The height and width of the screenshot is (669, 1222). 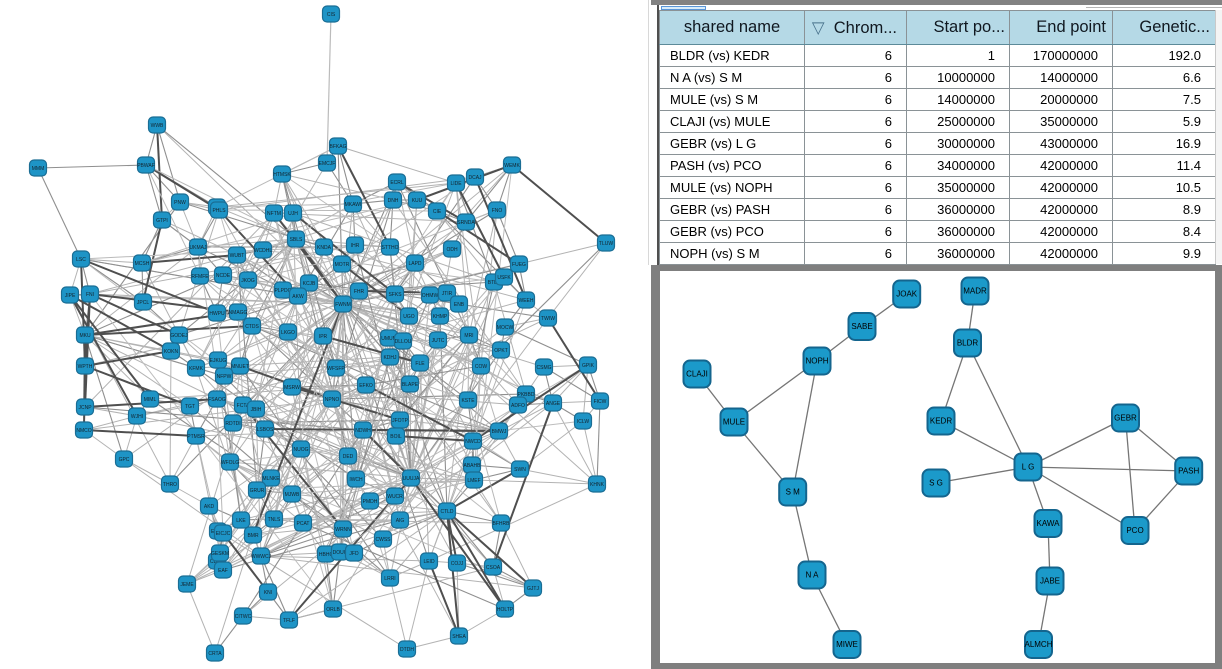 I want to click on svg-text: OHMW, so click(x=430, y=296).